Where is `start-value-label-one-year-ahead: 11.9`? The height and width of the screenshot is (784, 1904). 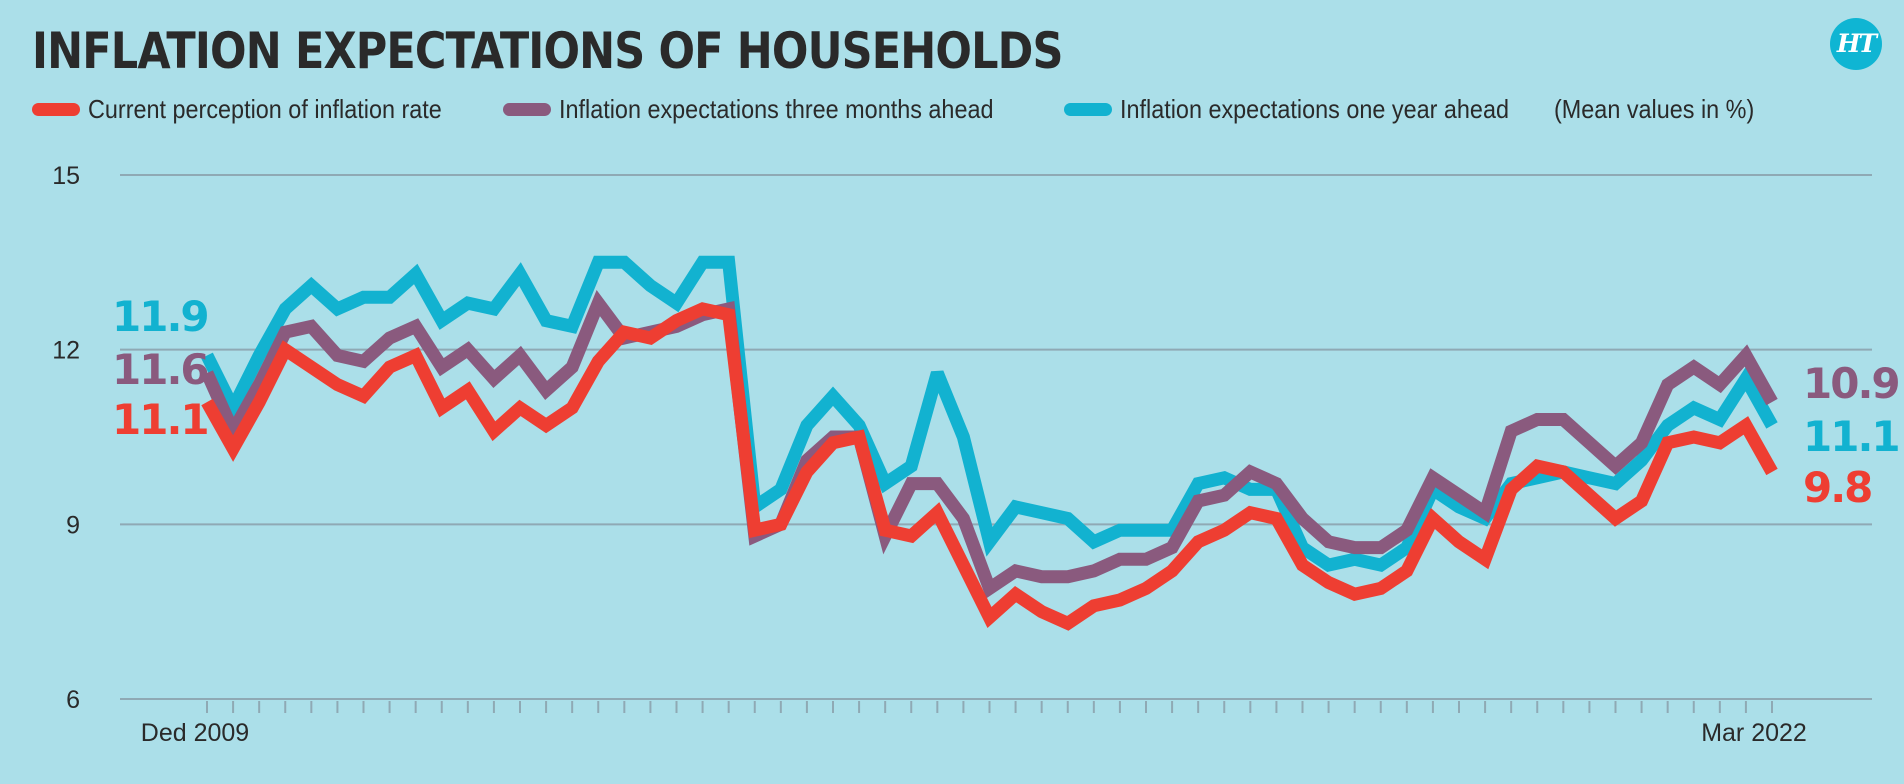
start-value-label-one-year-ahead: 11.9 is located at coordinates (160, 316).